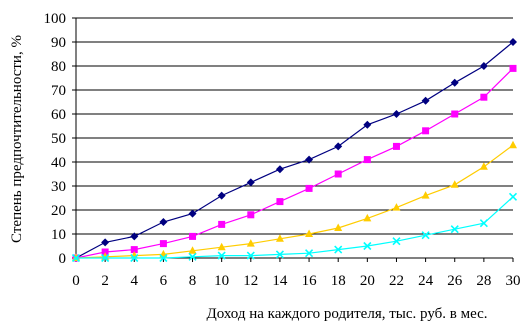 The height and width of the screenshot is (327, 523). What do you see at coordinates (63, 259) in the screenshot?
I see `y-tick-label: 0` at bounding box center [63, 259].